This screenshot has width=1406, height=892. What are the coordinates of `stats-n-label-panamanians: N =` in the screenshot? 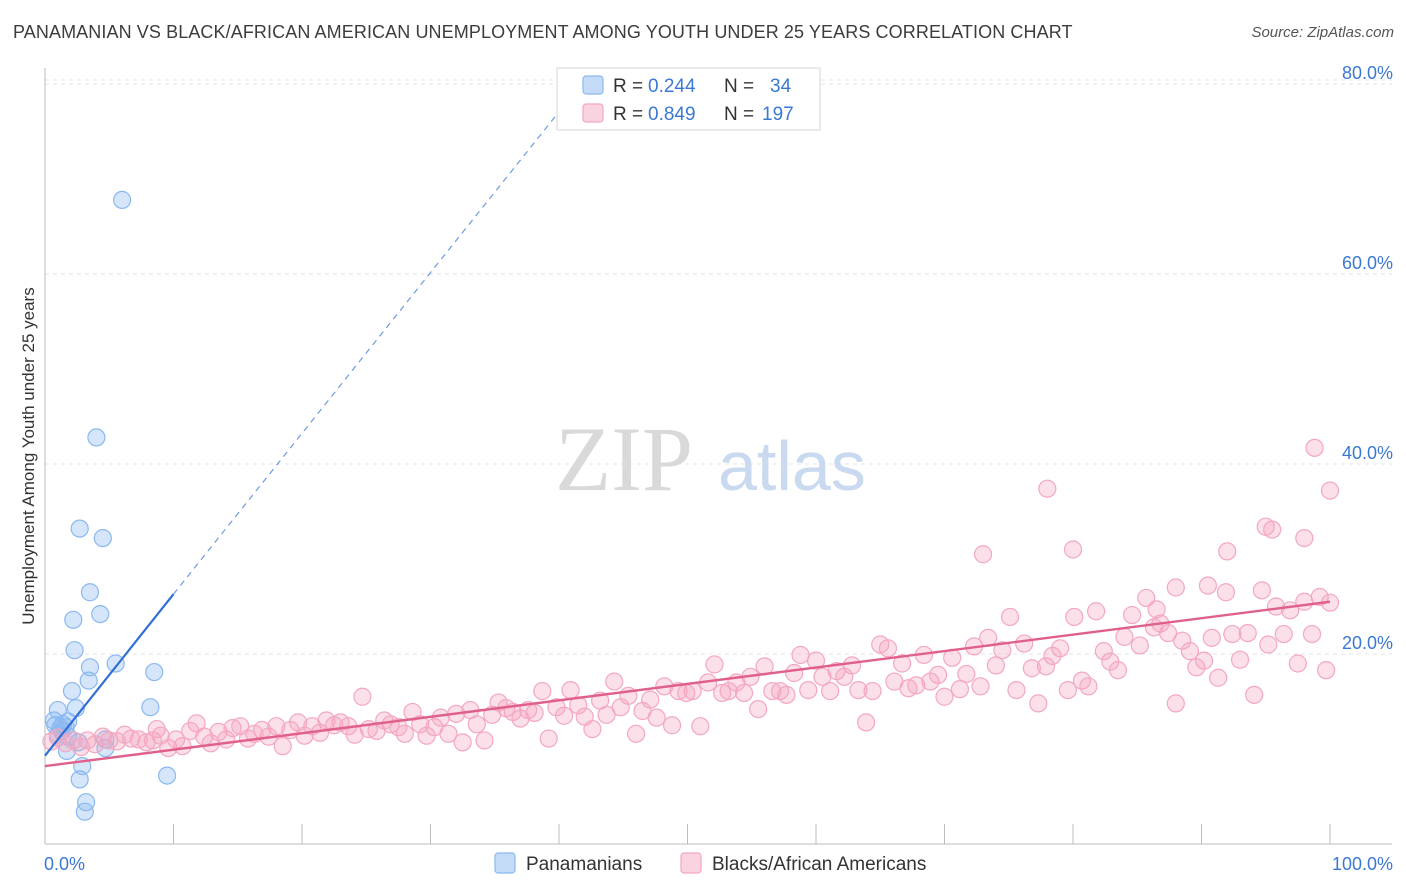 It's located at (739, 86).